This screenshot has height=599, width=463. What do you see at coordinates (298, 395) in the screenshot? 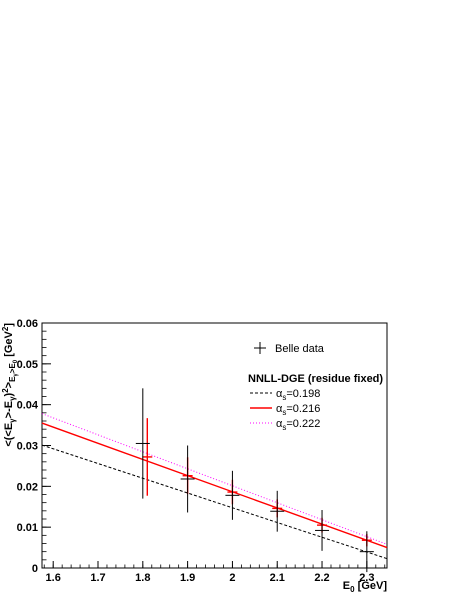
I see `legend-label-alpha-0198: αs=0.198` at bounding box center [298, 395].